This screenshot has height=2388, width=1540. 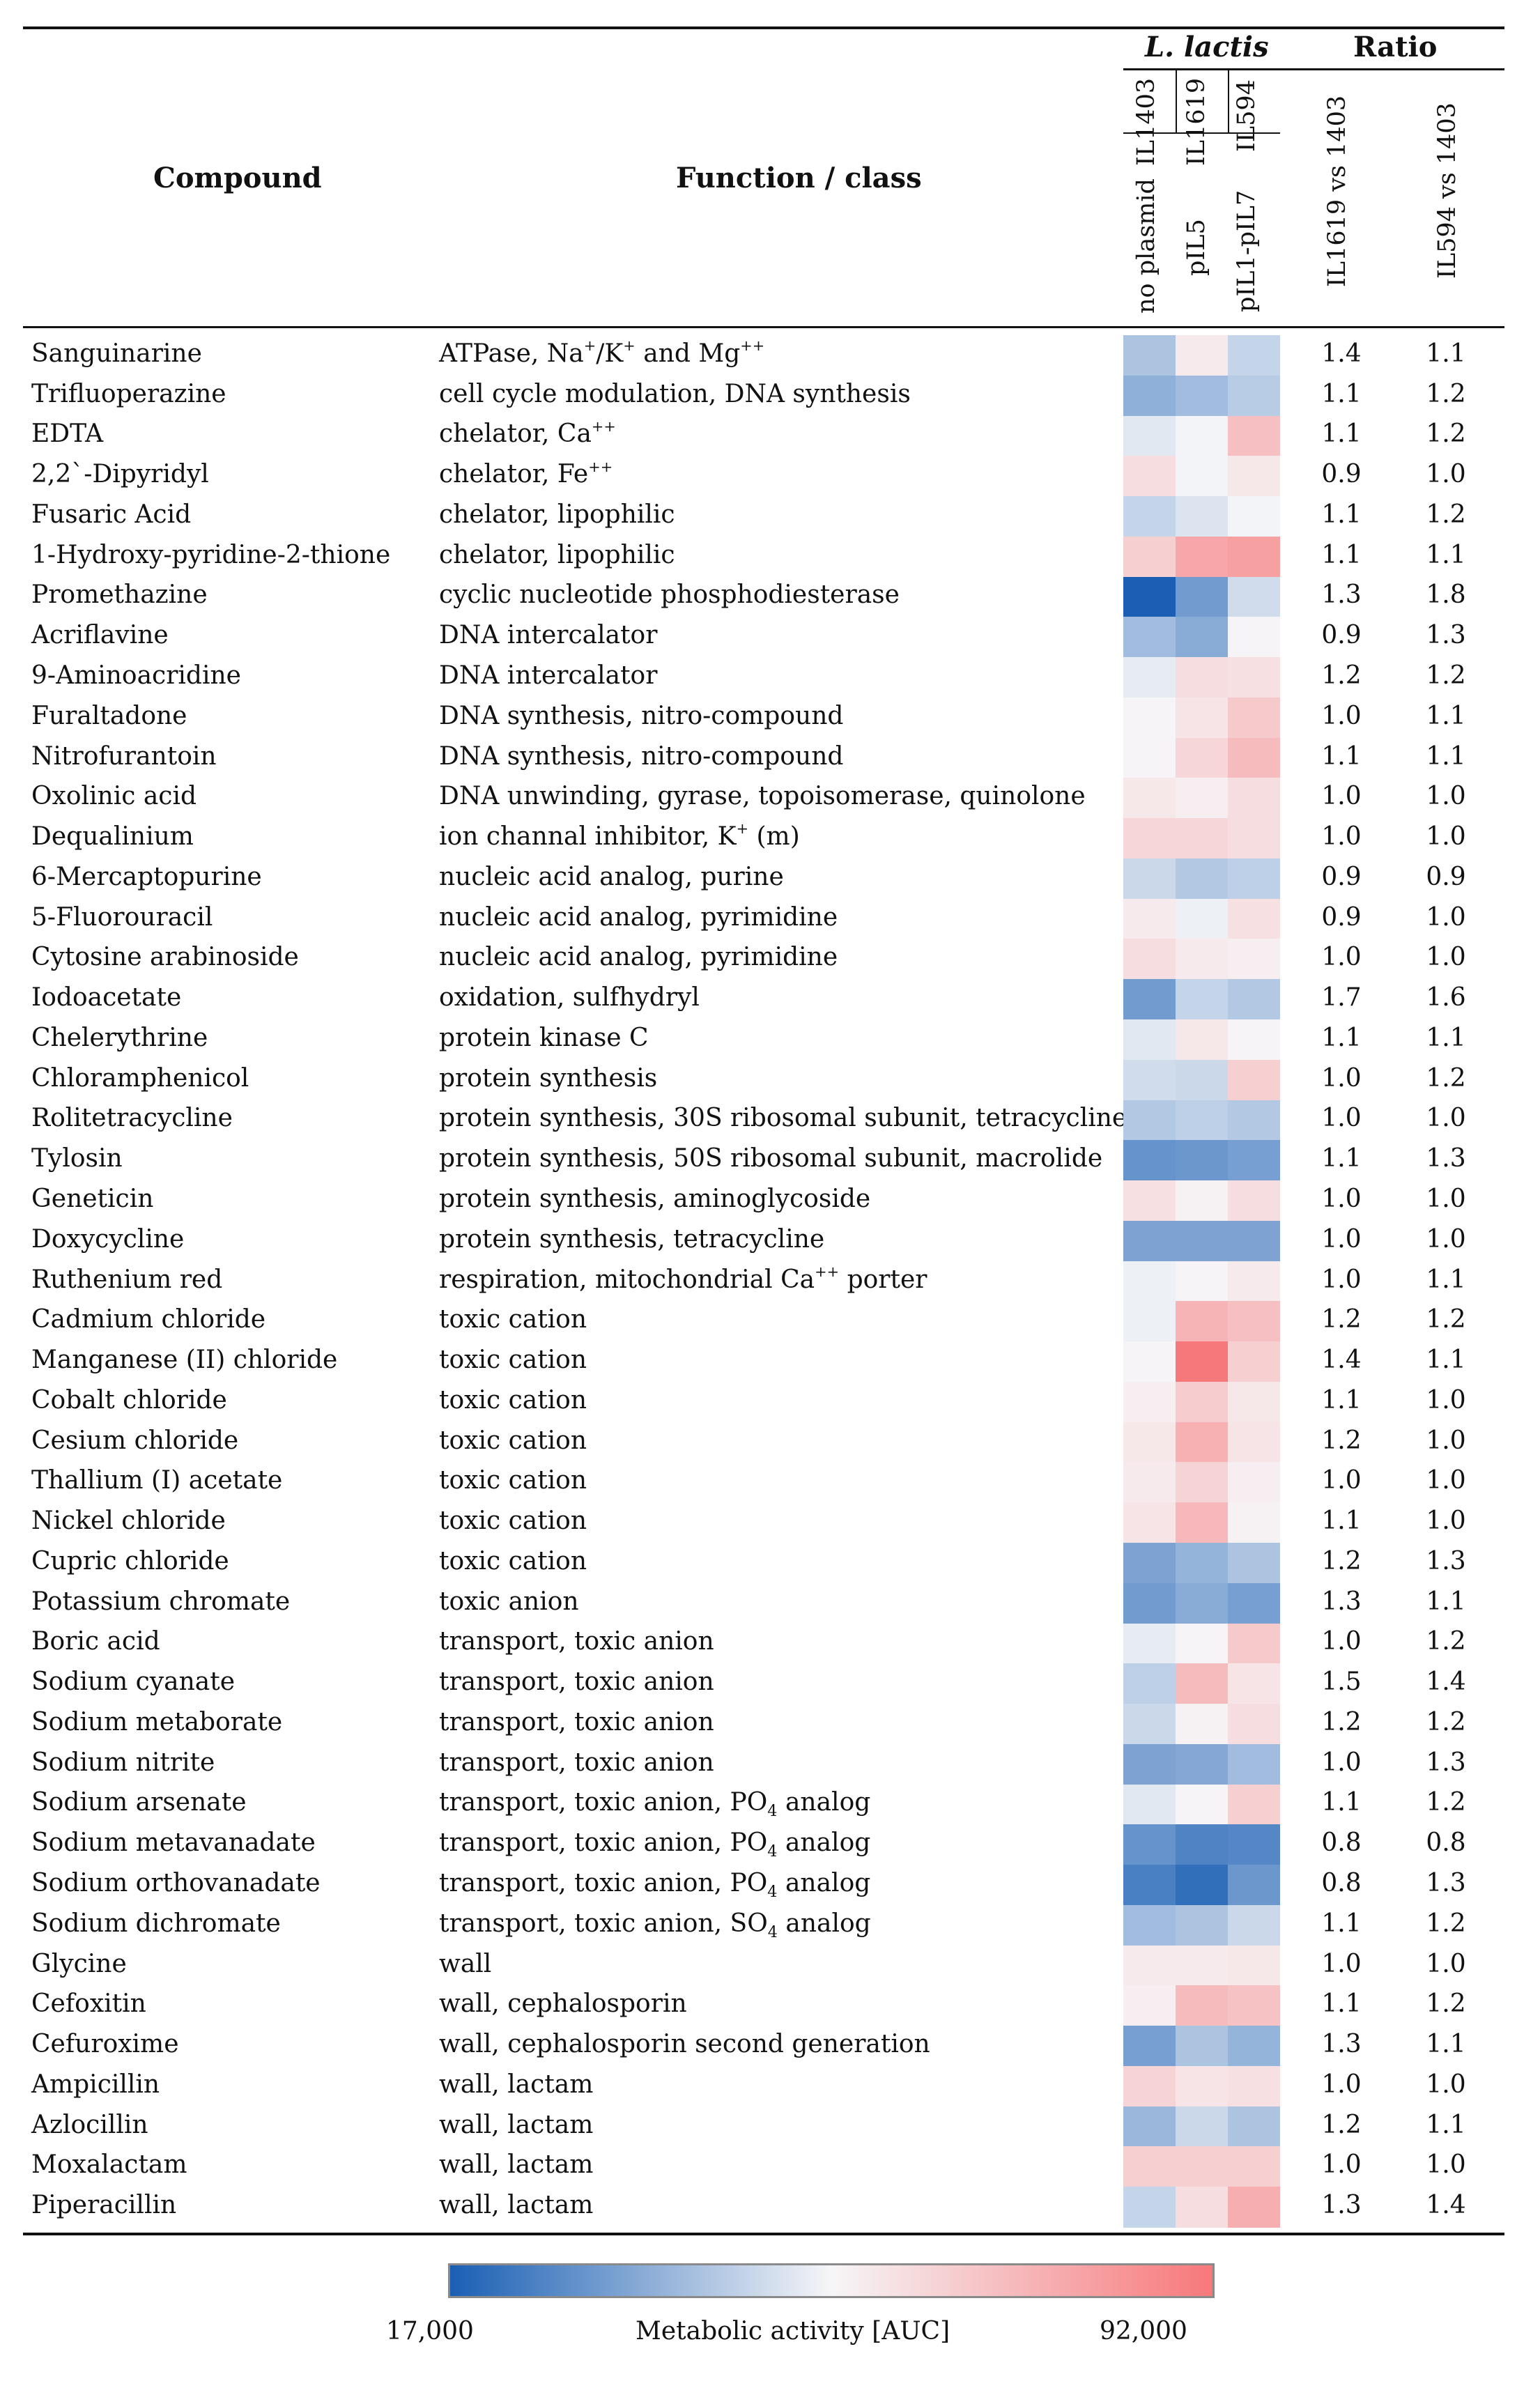 What do you see at coordinates (638, 917) in the screenshot?
I see `function-class: nucleic acid analog, pyrimidine` at bounding box center [638, 917].